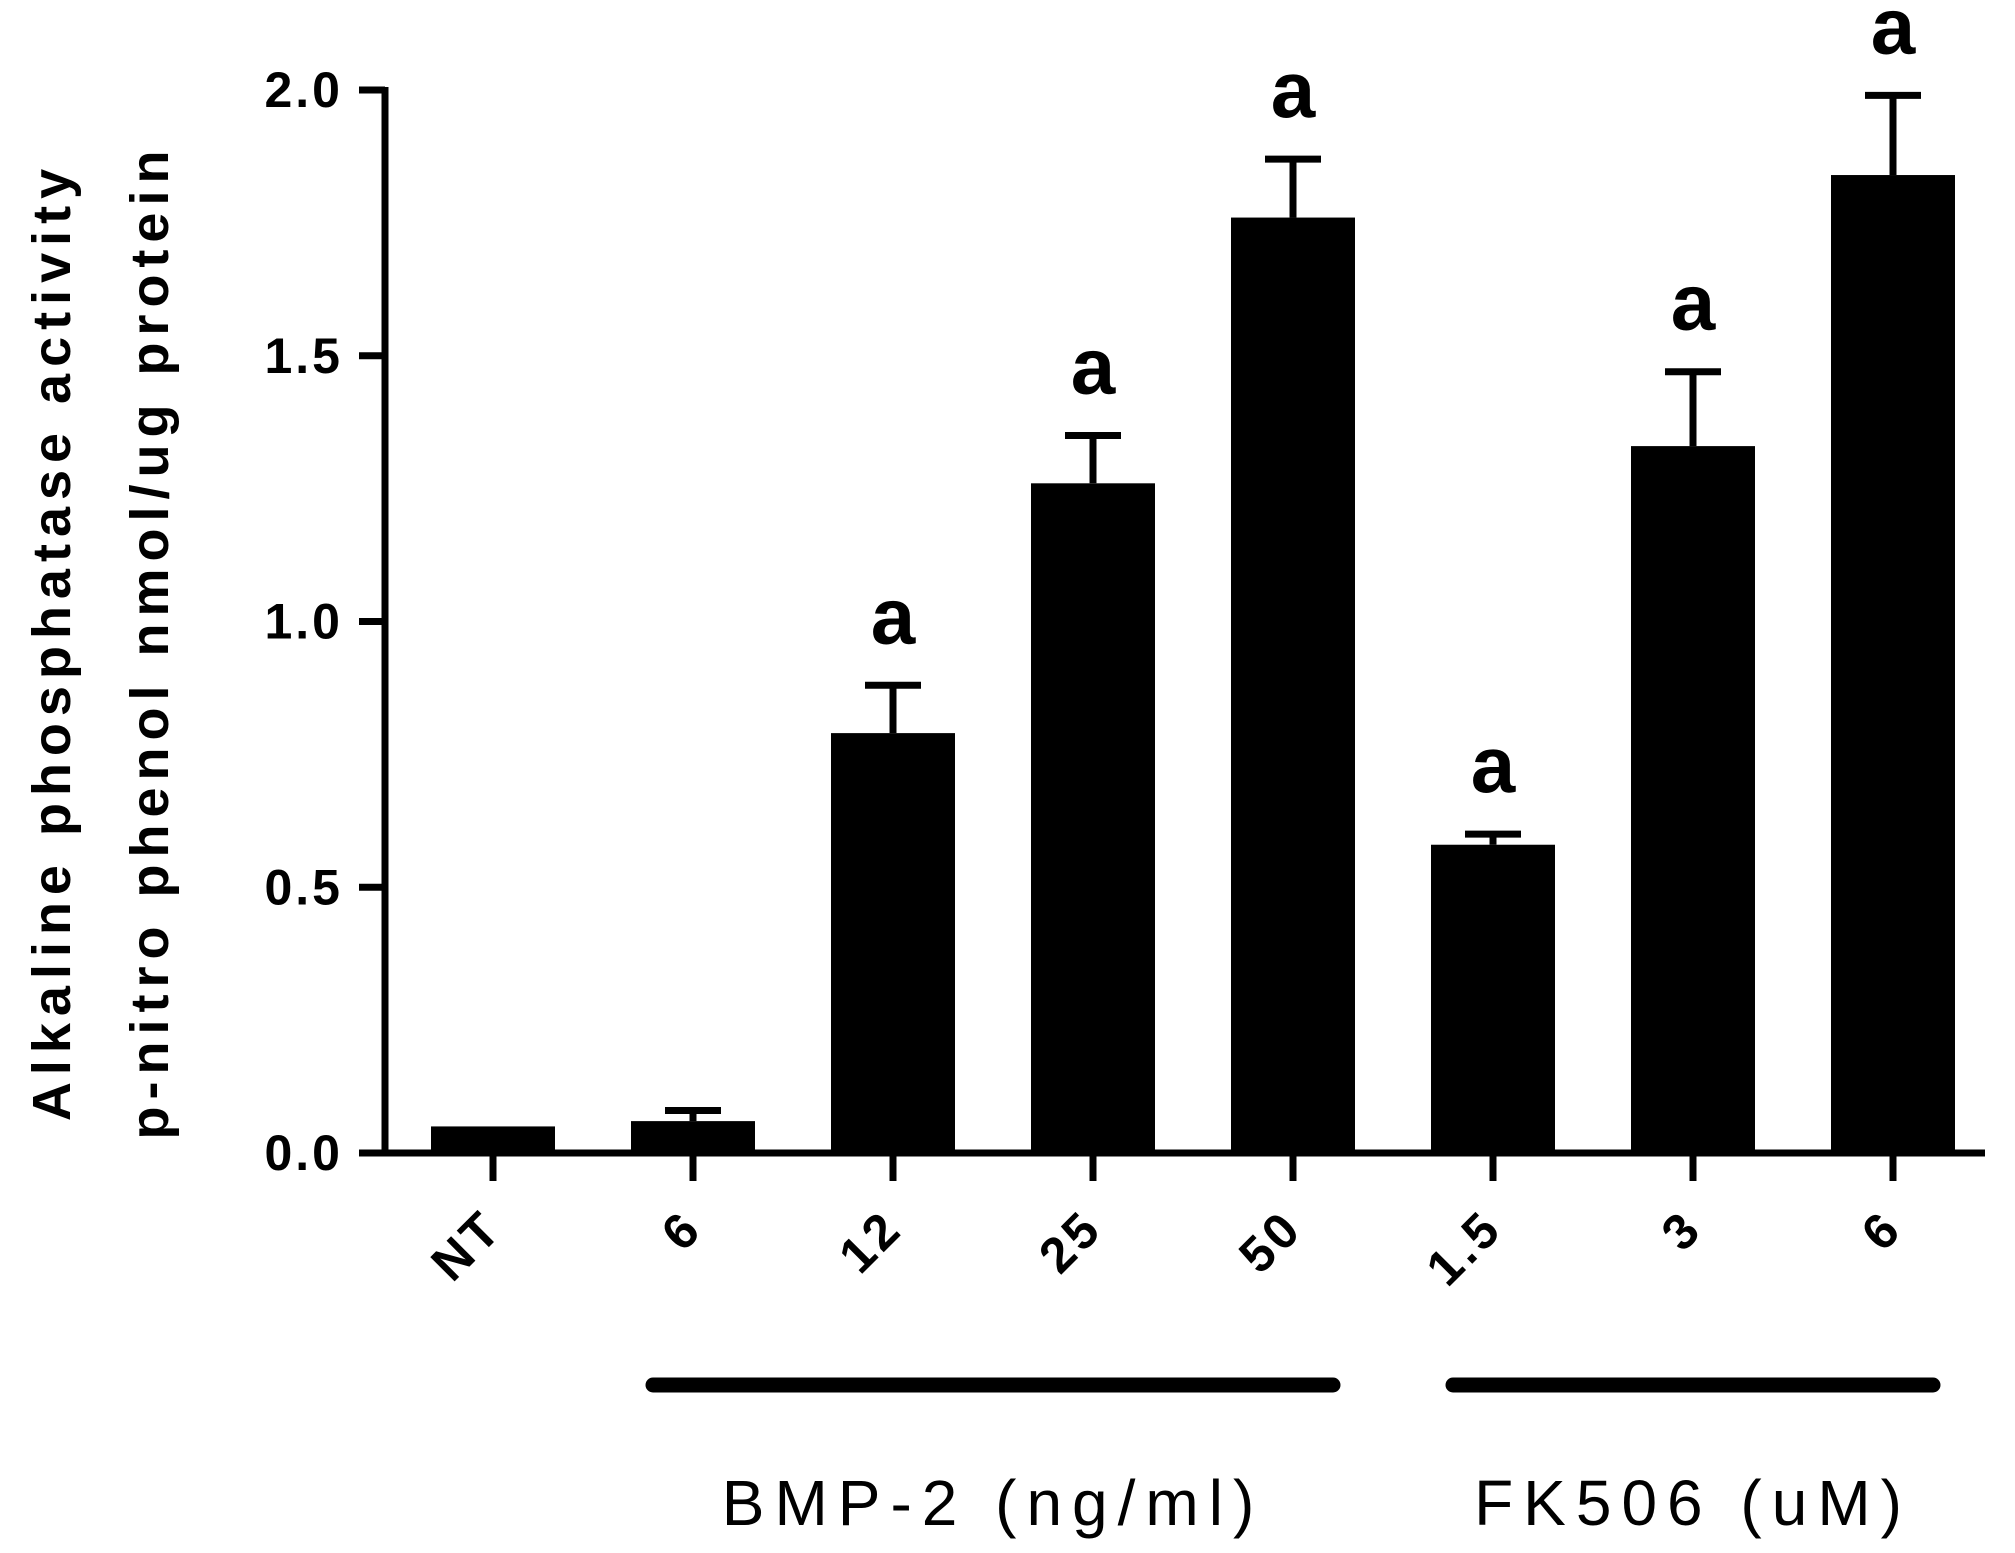  What do you see at coordinates (1464, 1247) in the screenshot?
I see `x-tick-label: 1.5` at bounding box center [1464, 1247].